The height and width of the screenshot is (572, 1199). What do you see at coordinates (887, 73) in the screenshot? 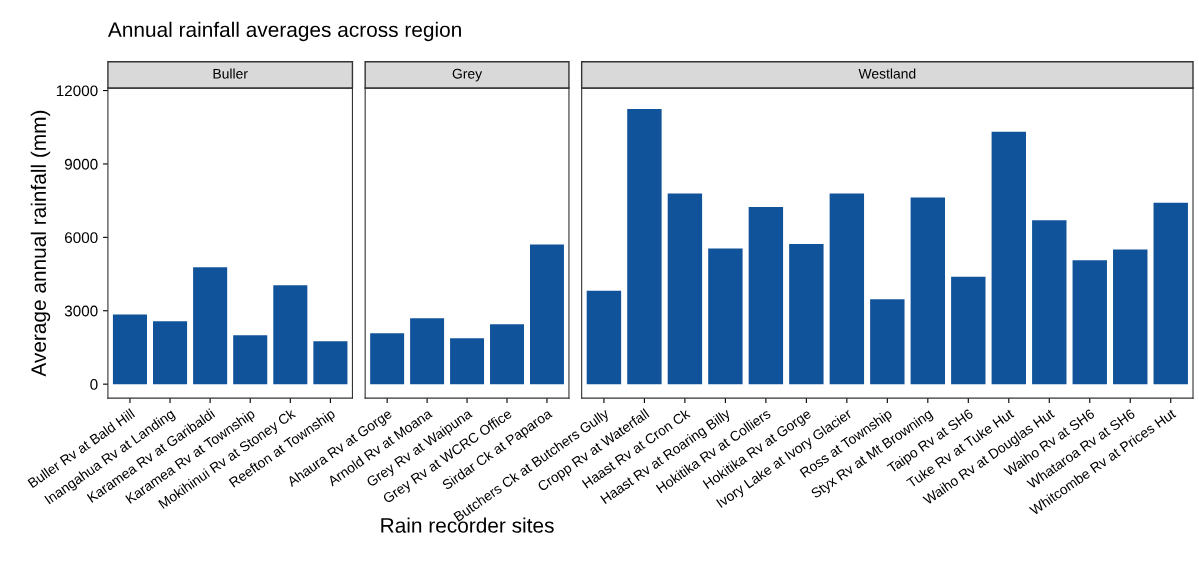
I see `chart-subtitle: Westland` at bounding box center [887, 73].